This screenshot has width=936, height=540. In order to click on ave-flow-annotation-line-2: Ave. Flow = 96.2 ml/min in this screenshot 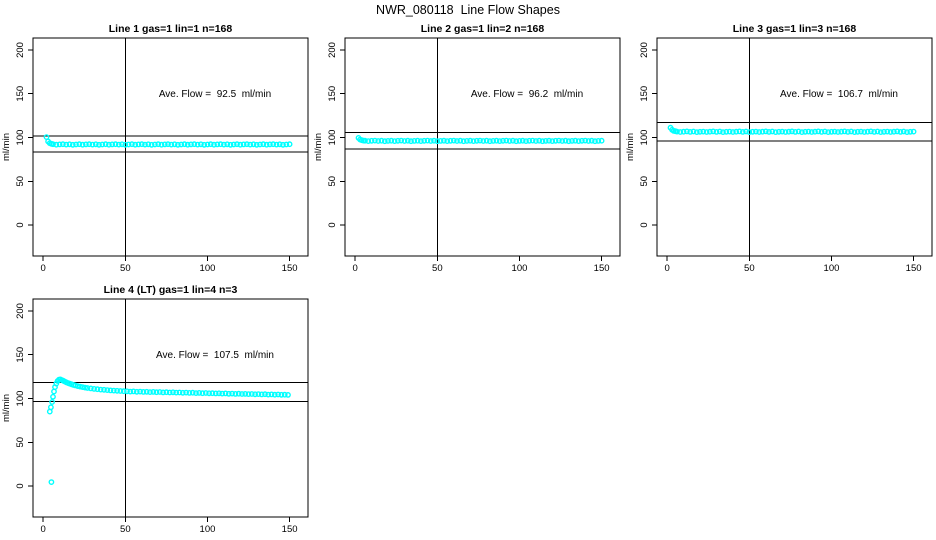, I will do `click(527, 94)`.